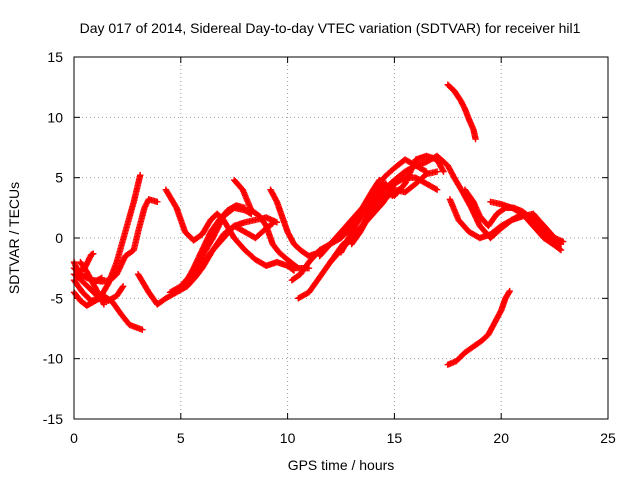 Image resolution: width=640 pixels, height=480 pixels. Describe the element at coordinates (57, 298) in the screenshot. I see `y-tick-label: -5` at that location.